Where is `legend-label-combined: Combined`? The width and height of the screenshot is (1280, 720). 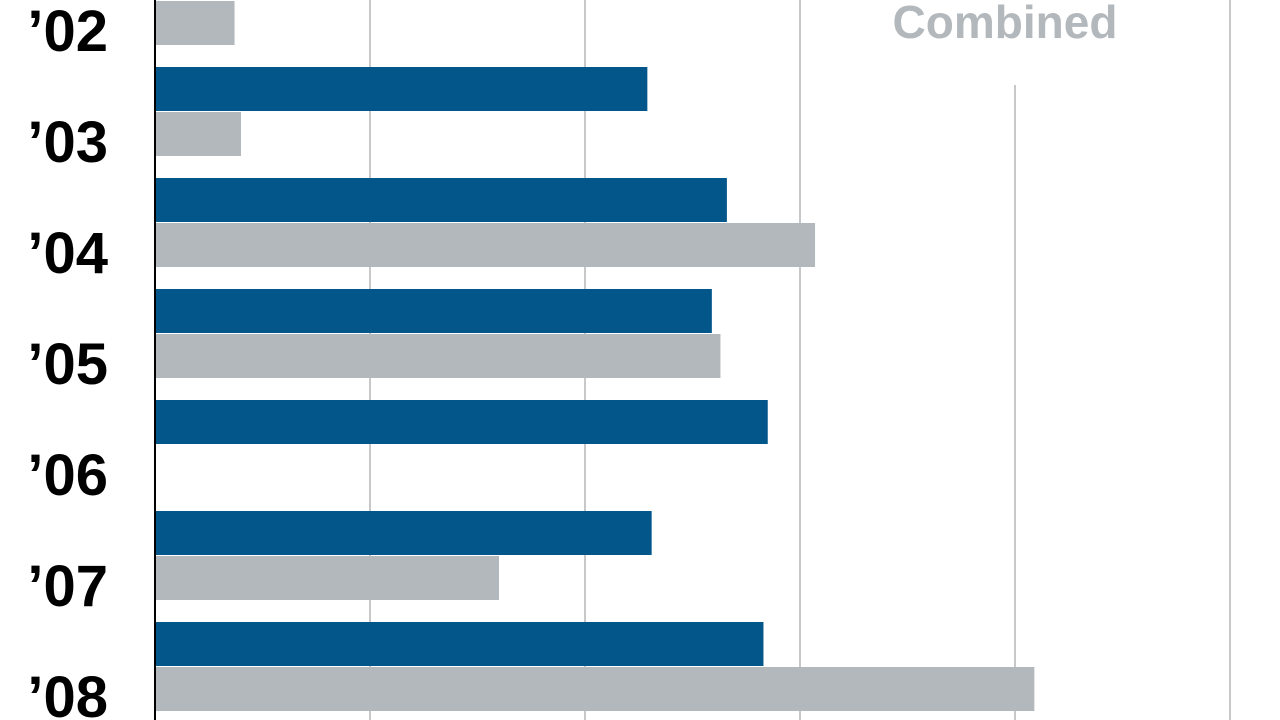
legend-label-combined: Combined is located at coordinates (1005, 24).